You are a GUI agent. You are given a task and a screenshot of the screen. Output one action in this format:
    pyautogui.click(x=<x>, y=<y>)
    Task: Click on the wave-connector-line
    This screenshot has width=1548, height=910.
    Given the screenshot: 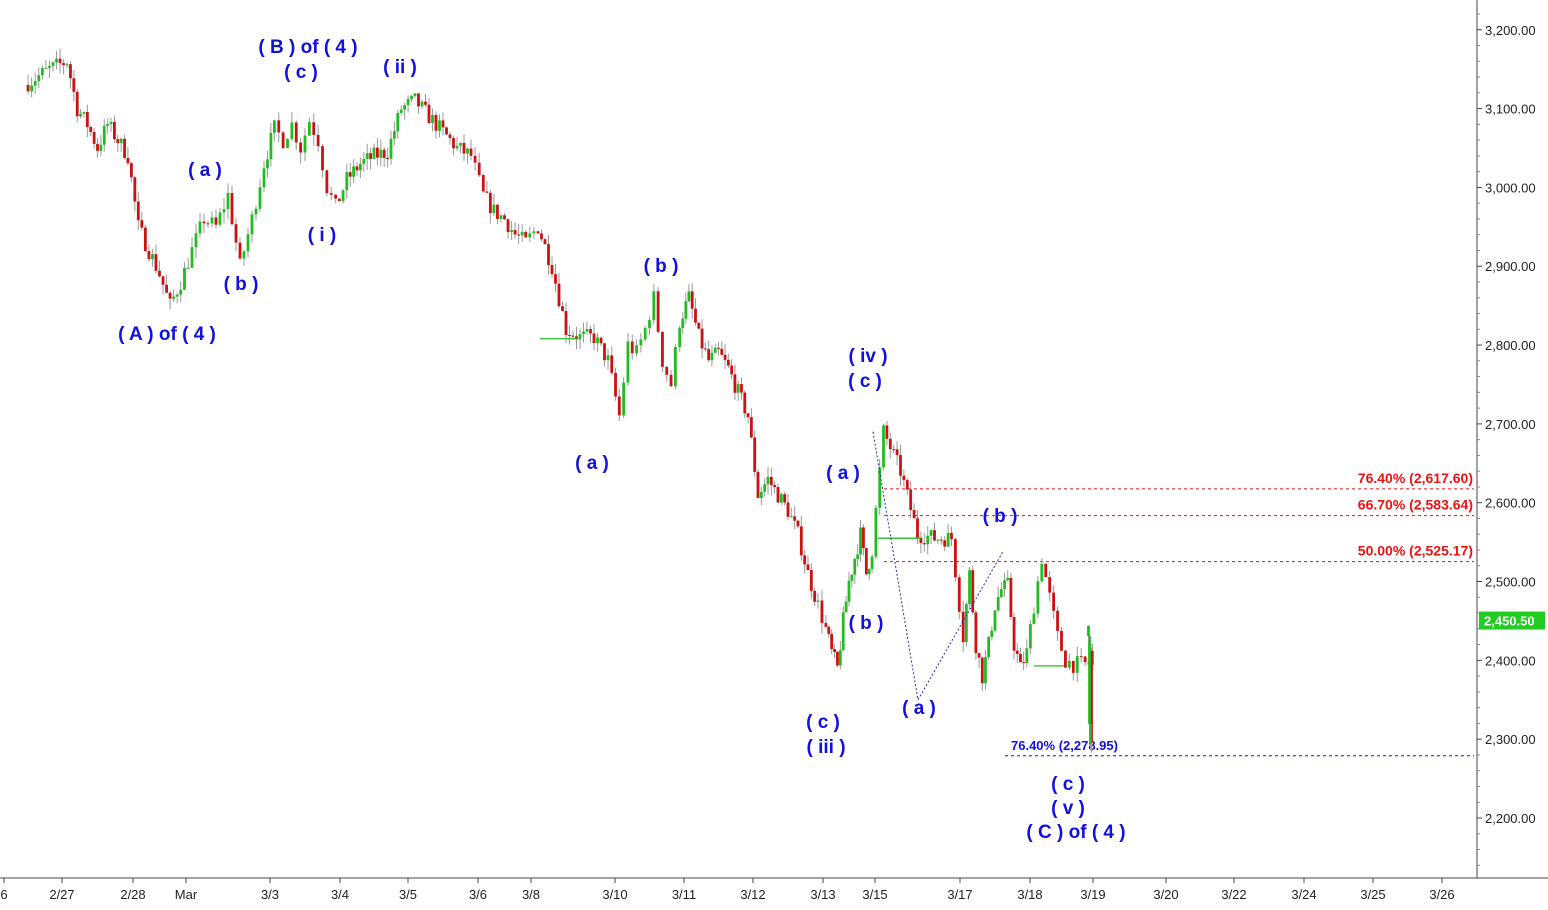 What is the action you would take?
    pyautogui.click(x=895, y=565)
    